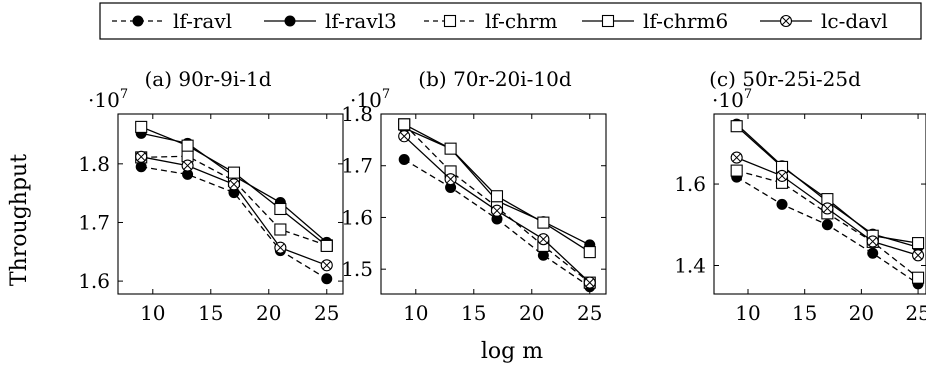 Image resolution: width=926 pixels, height=369 pixels. I want to click on legend-label-lf-ravl: lf-ravl, so click(202, 21).